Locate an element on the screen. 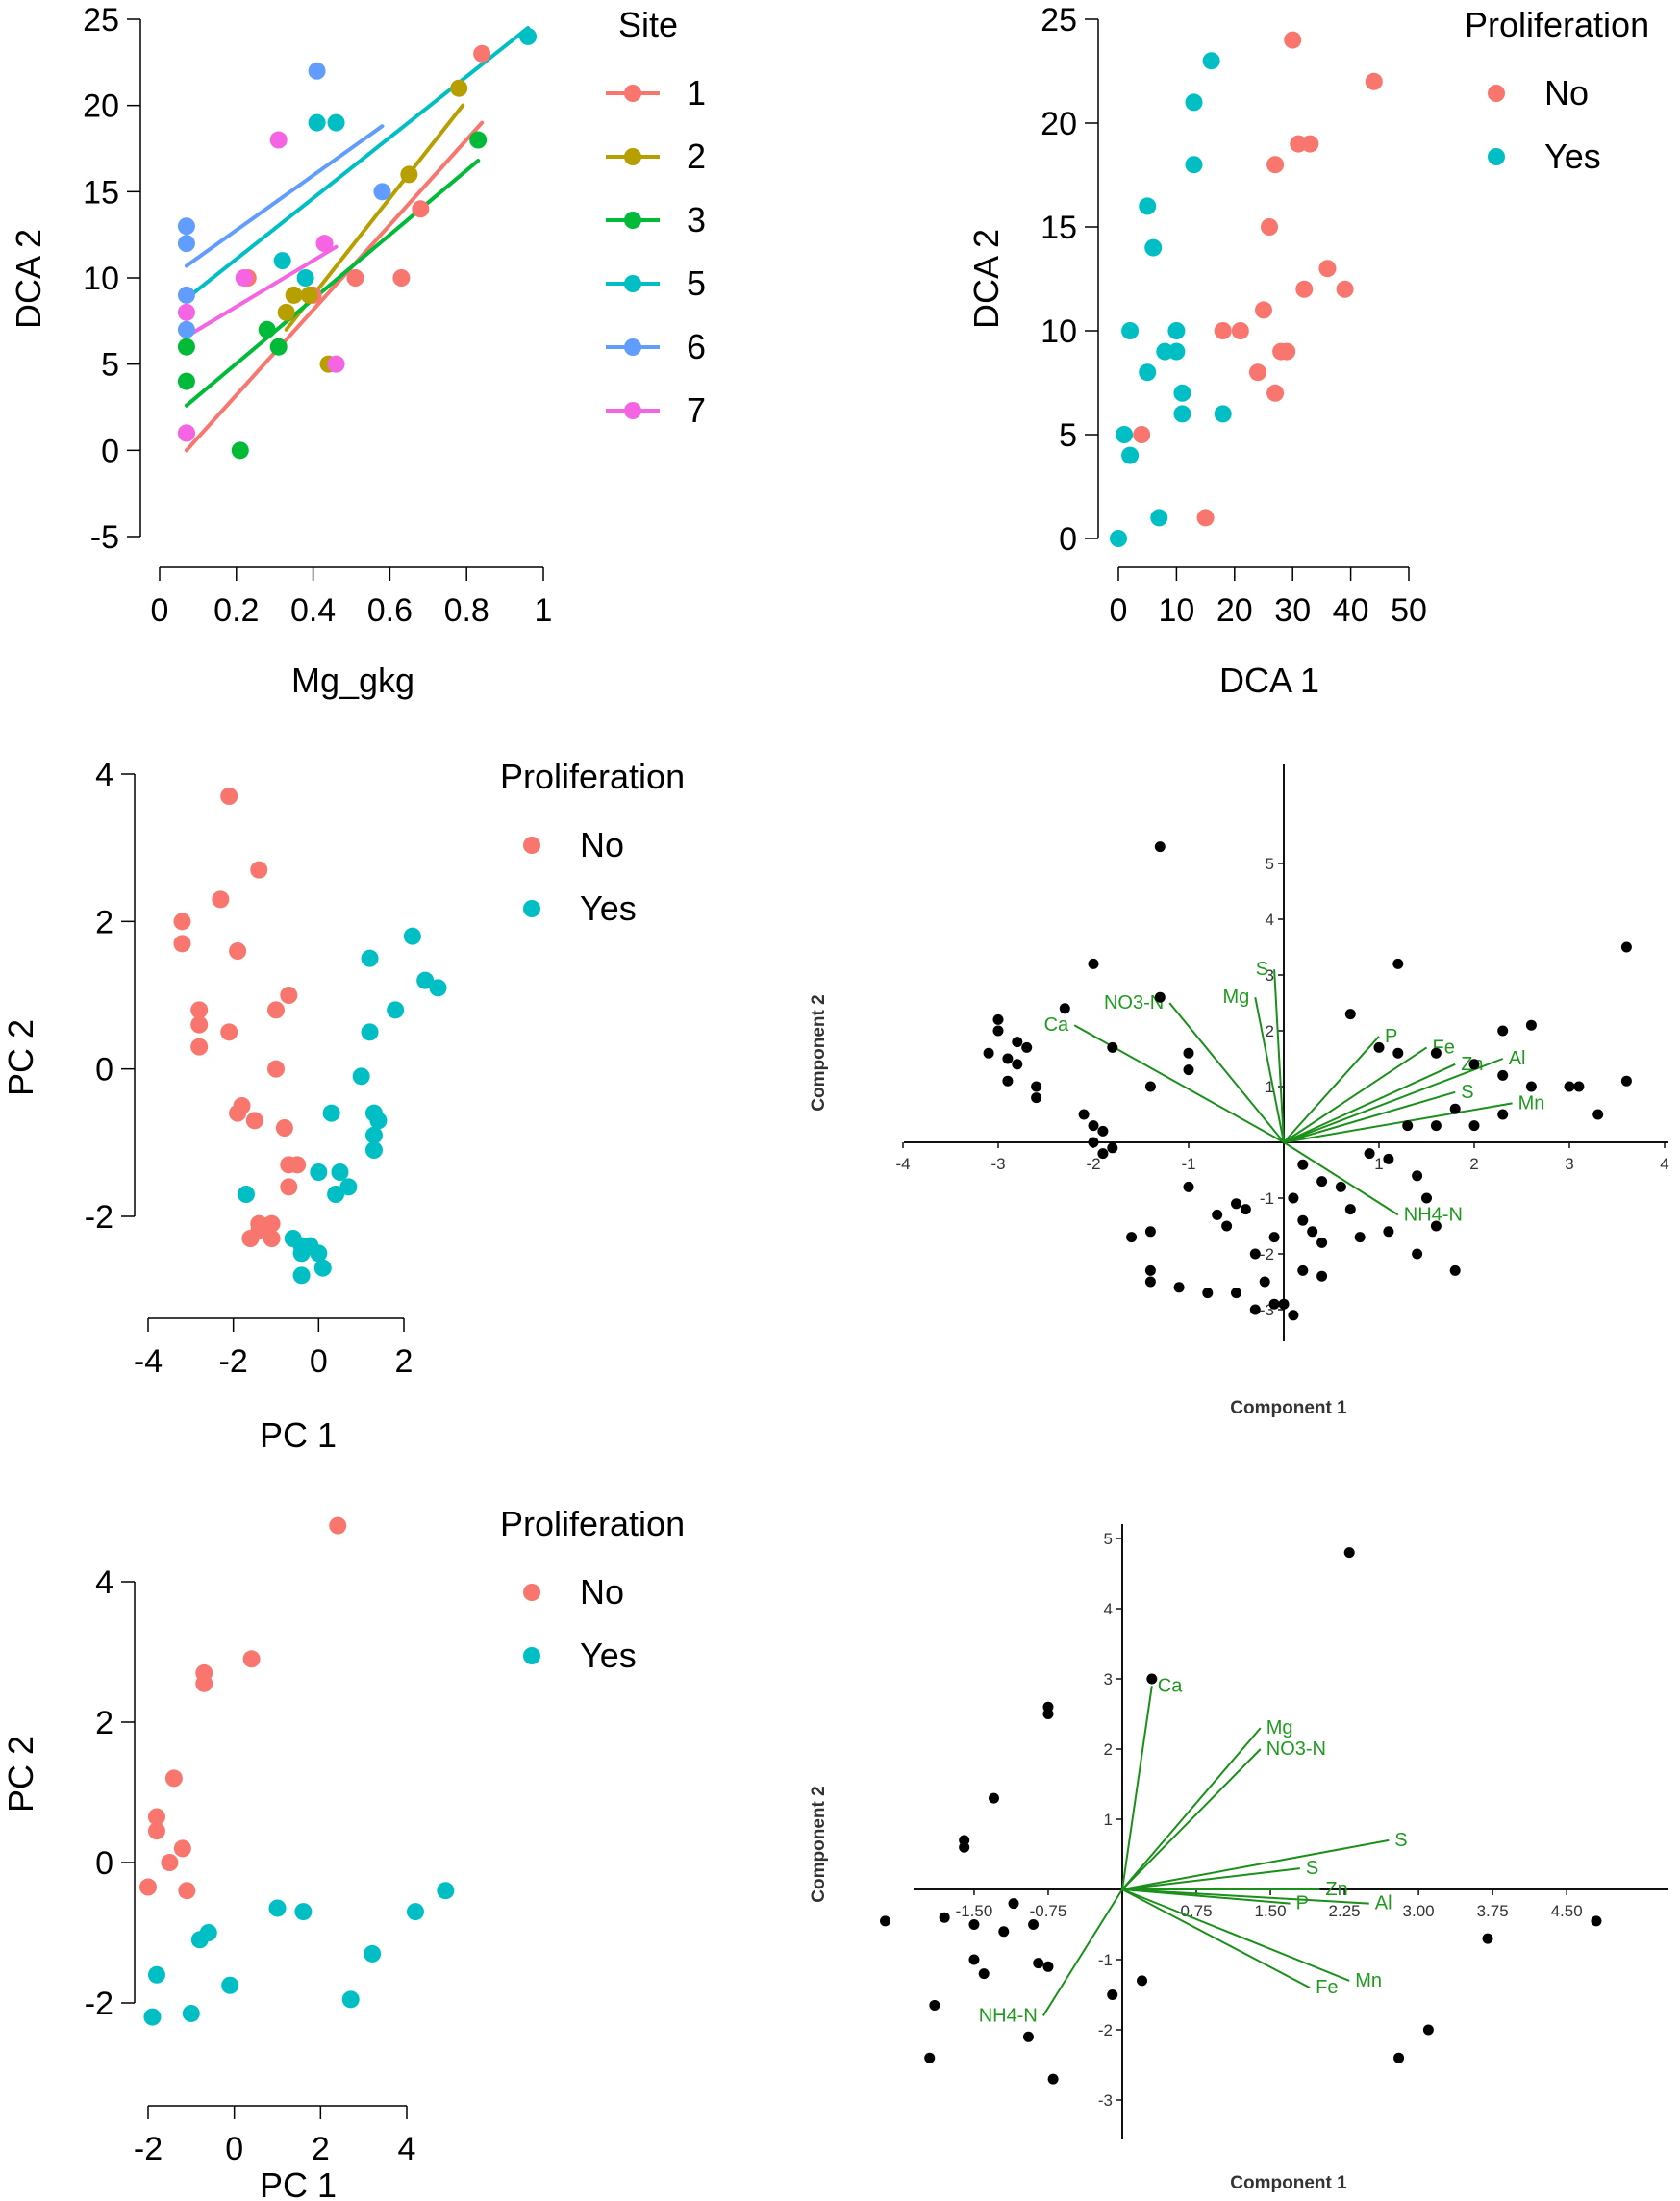 This screenshot has height=2201, width=1680. pca1-x-tick-label: 0 is located at coordinates (319, 1361).